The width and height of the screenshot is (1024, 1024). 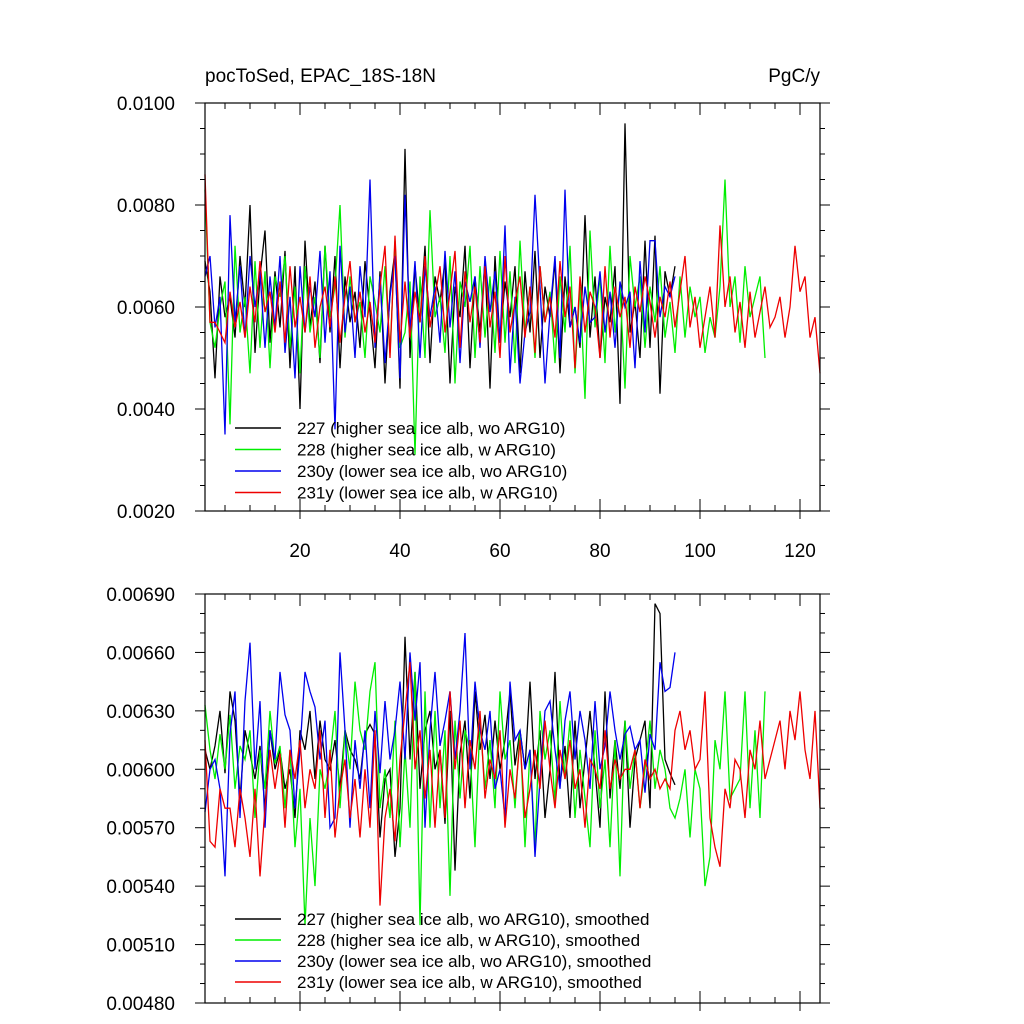 I want to click on top-chart-title: pocToSed, EPAC_18S-18N, so click(x=320, y=76).